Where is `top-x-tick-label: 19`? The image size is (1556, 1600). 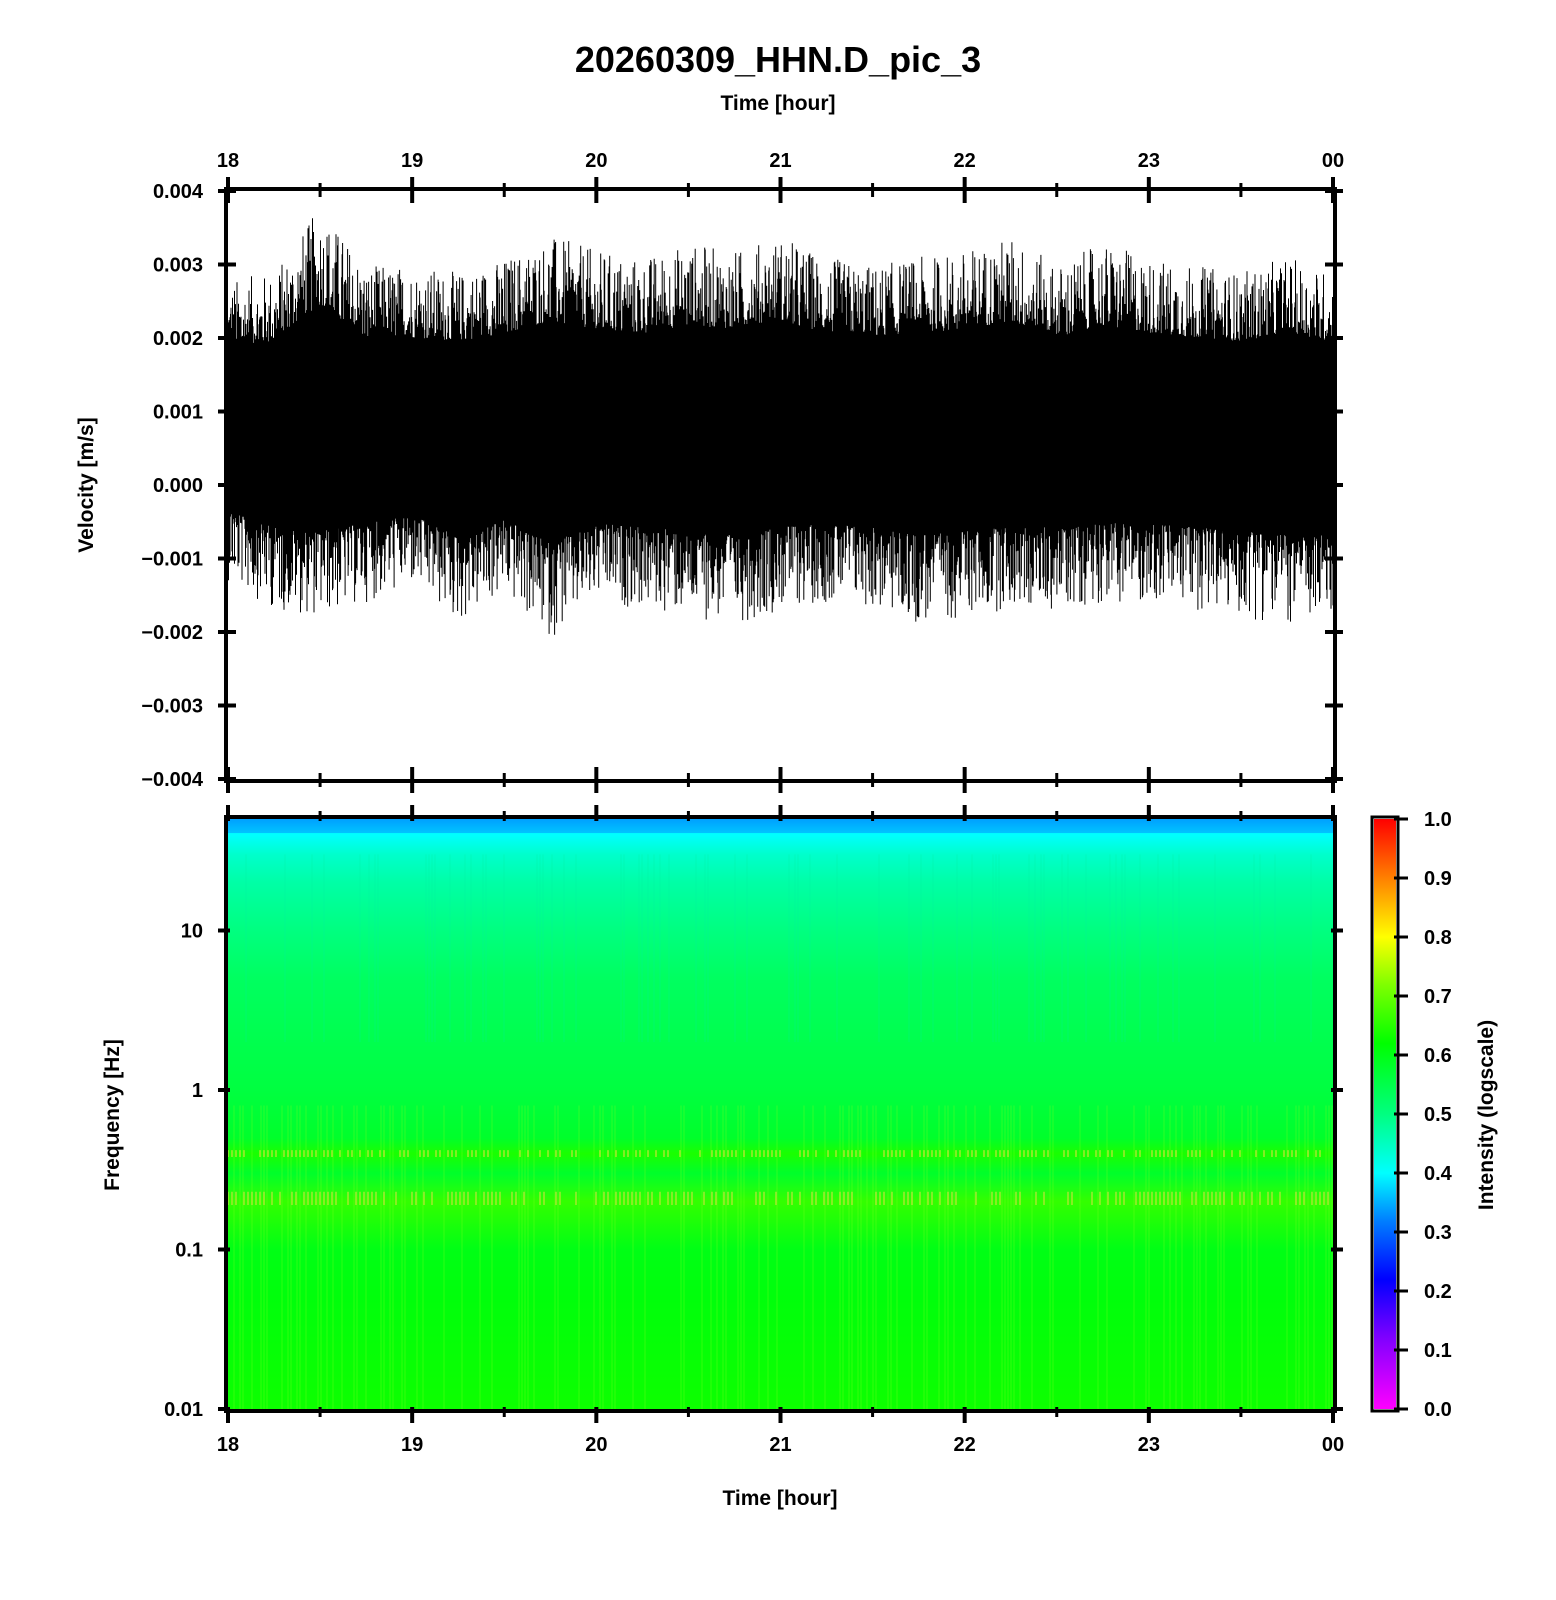 top-x-tick-label: 19 is located at coordinates (412, 161).